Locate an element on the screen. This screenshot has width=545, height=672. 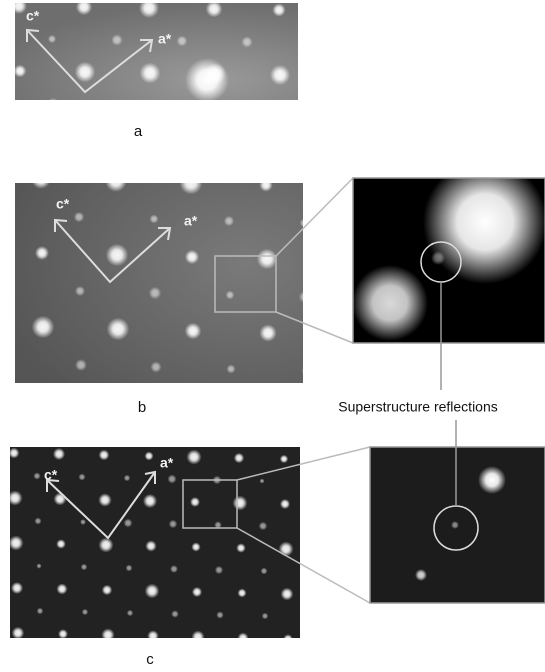
diffraction-spots is located at coordinates (153, 57).